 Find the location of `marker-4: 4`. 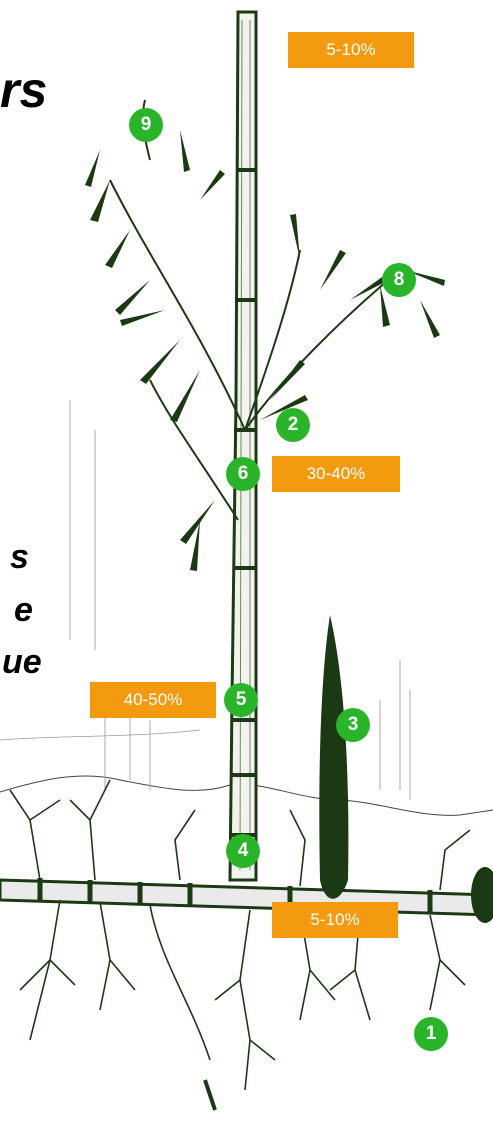

marker-4: 4 is located at coordinates (243, 851).